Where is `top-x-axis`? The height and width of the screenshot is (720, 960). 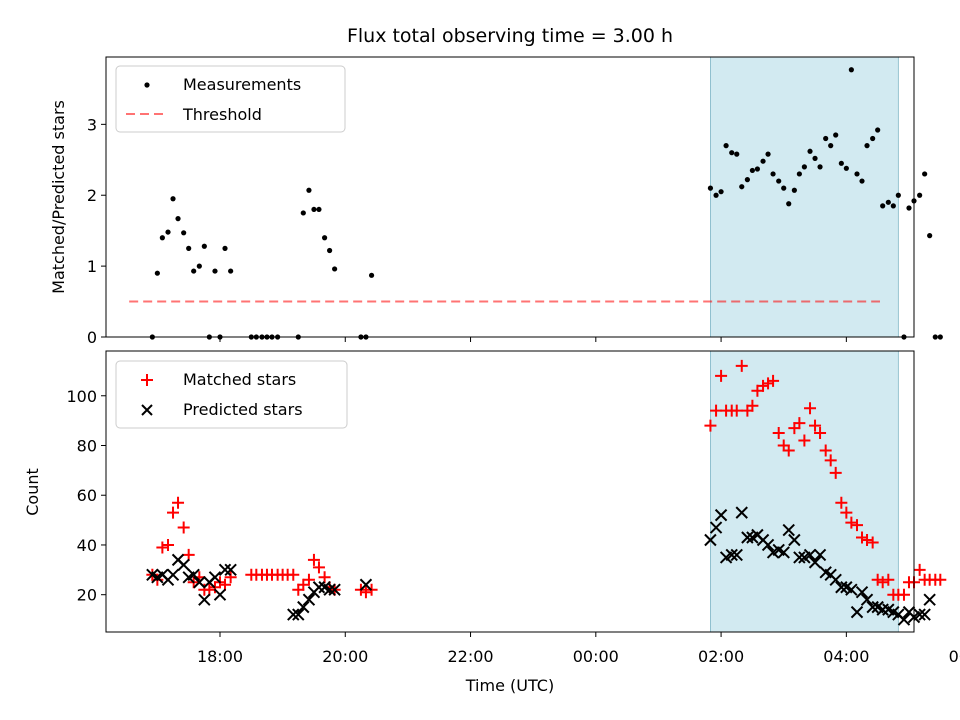 top-x-axis is located at coordinates (533, 339).